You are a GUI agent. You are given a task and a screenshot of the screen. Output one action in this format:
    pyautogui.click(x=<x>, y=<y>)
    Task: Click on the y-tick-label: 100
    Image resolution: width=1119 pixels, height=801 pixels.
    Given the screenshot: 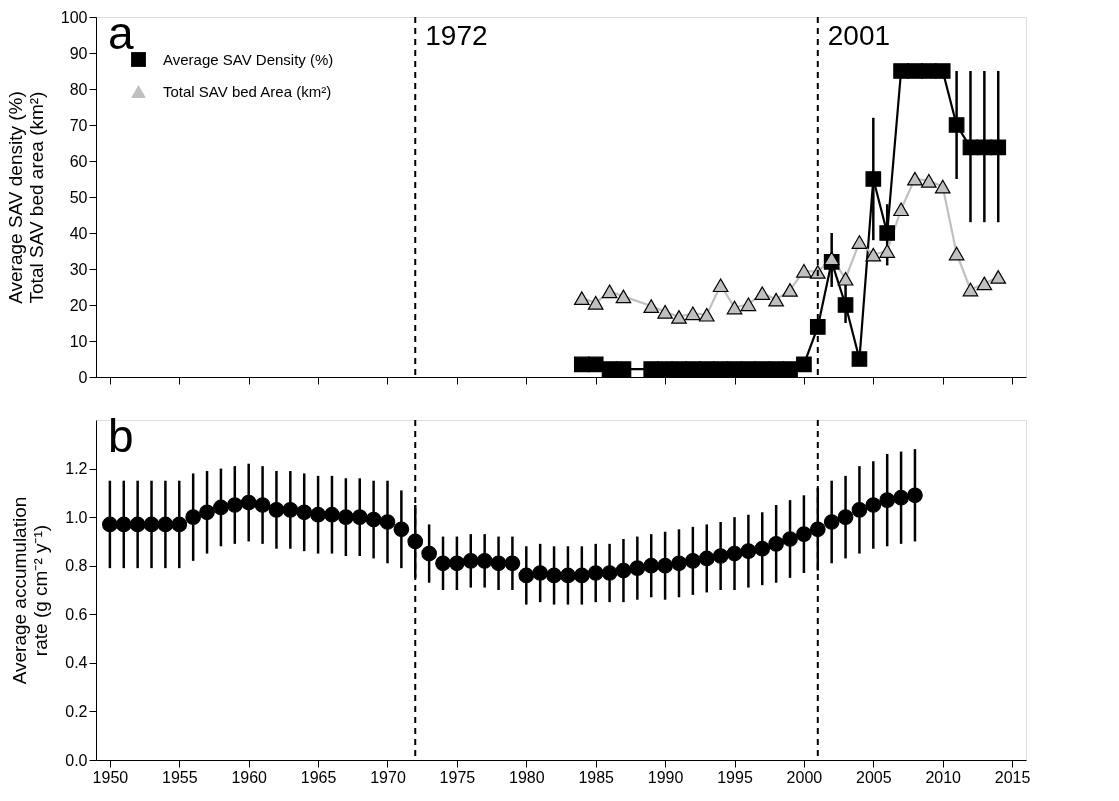 What is the action you would take?
    pyautogui.click(x=74, y=17)
    